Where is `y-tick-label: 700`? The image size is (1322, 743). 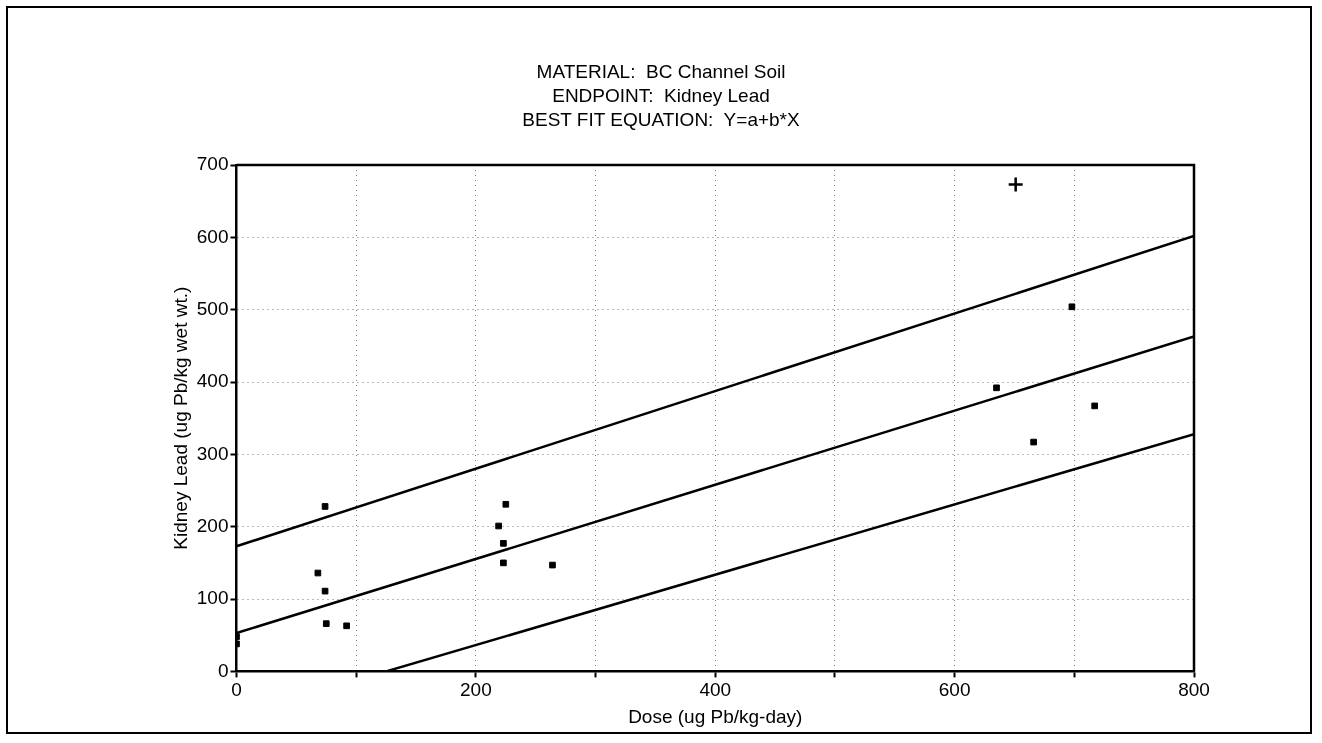
y-tick-label: 700 is located at coordinates (212, 164).